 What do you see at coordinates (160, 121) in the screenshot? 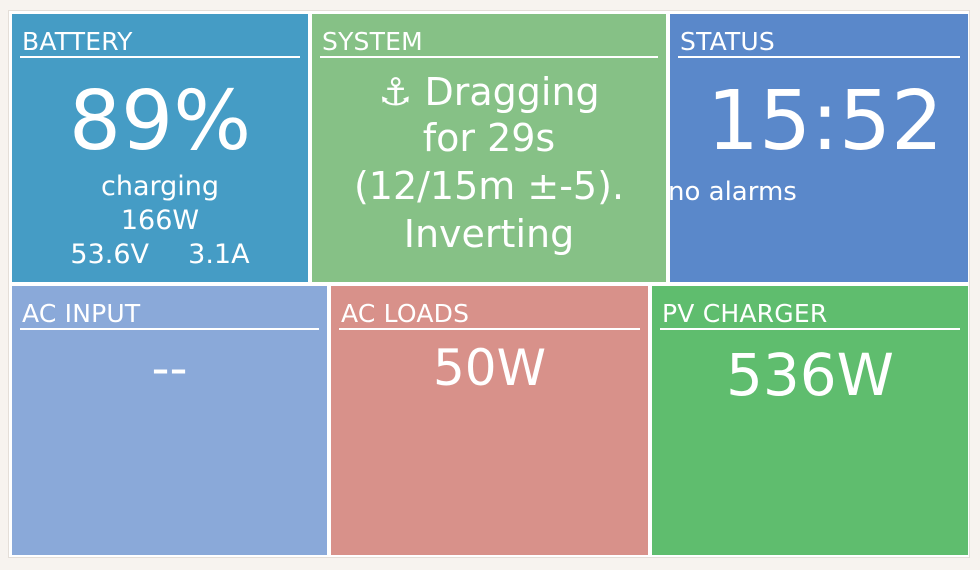
I see `battery-percent: 89%` at bounding box center [160, 121].